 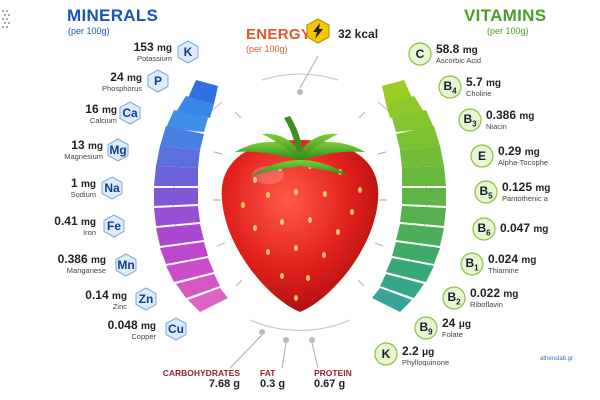 I want to click on vitamin-badge-e: E, so click(x=482, y=156).